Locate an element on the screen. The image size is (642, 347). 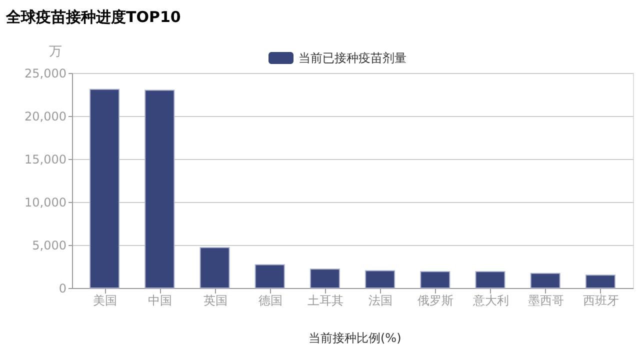
x-tick-label: 法国 is located at coordinates (380, 301).